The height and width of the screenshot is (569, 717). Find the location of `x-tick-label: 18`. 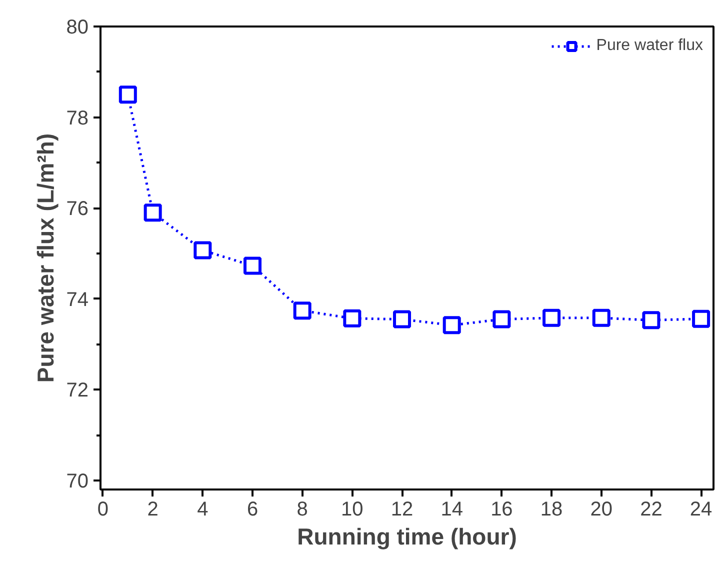

x-tick-label: 18 is located at coordinates (551, 509).